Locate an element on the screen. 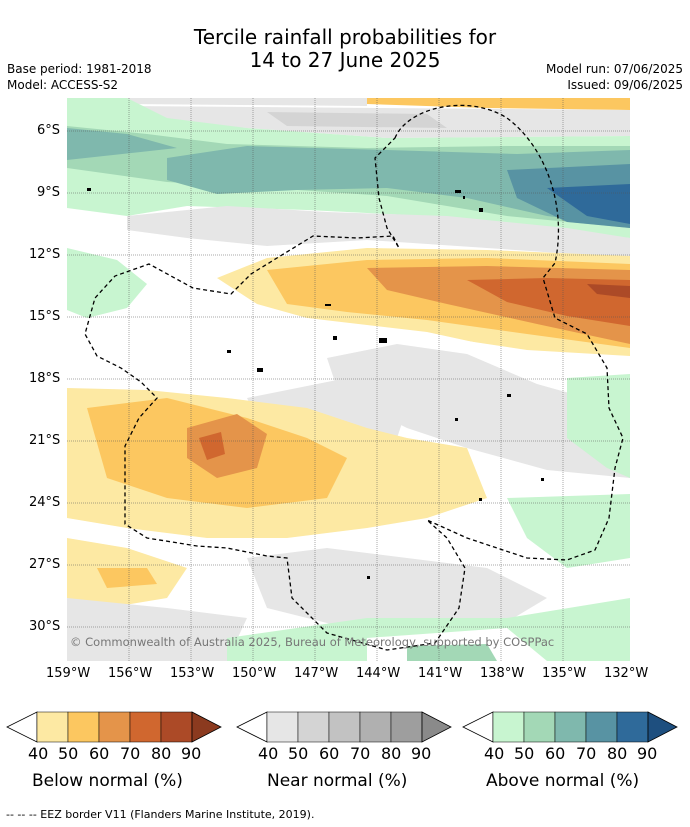 Image resolution: width=690 pixels, height=827 pixels. cbar-above-tick-90: 90 is located at coordinates (647, 753).